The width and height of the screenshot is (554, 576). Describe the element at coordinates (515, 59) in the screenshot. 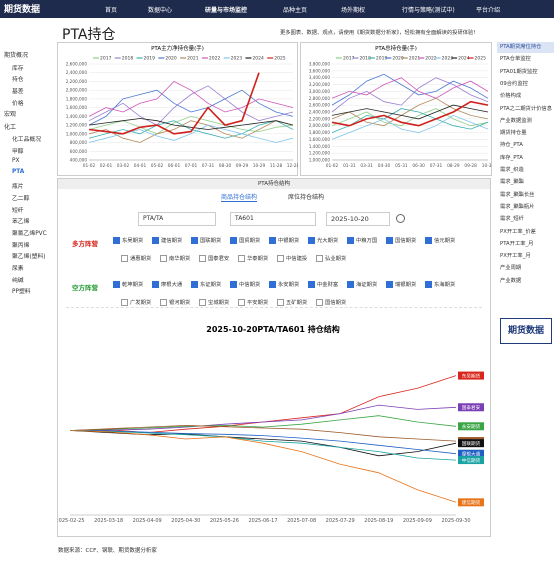

I see `menu-item: PTA仓单监控` at that location.